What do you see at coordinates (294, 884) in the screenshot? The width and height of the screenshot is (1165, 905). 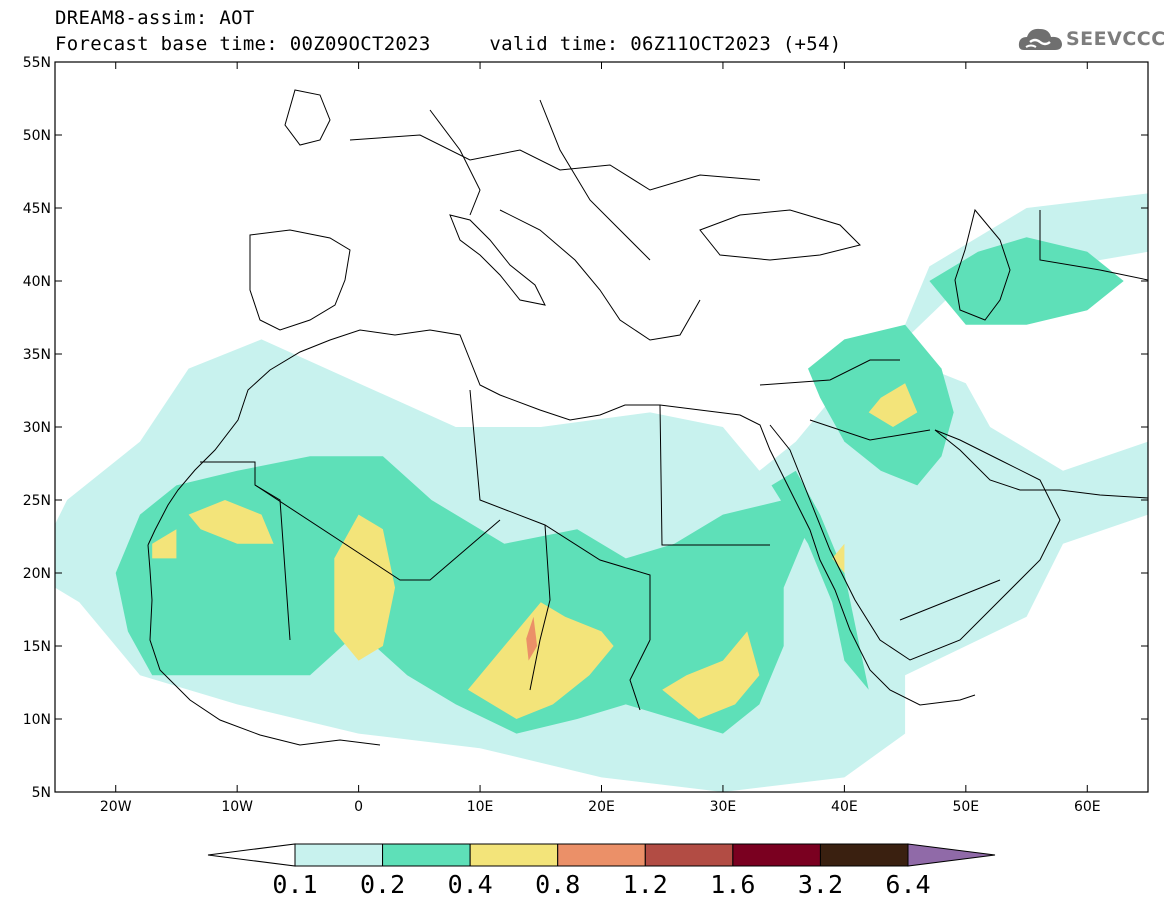 I see `colorbar-label: 0.1` at bounding box center [294, 884].